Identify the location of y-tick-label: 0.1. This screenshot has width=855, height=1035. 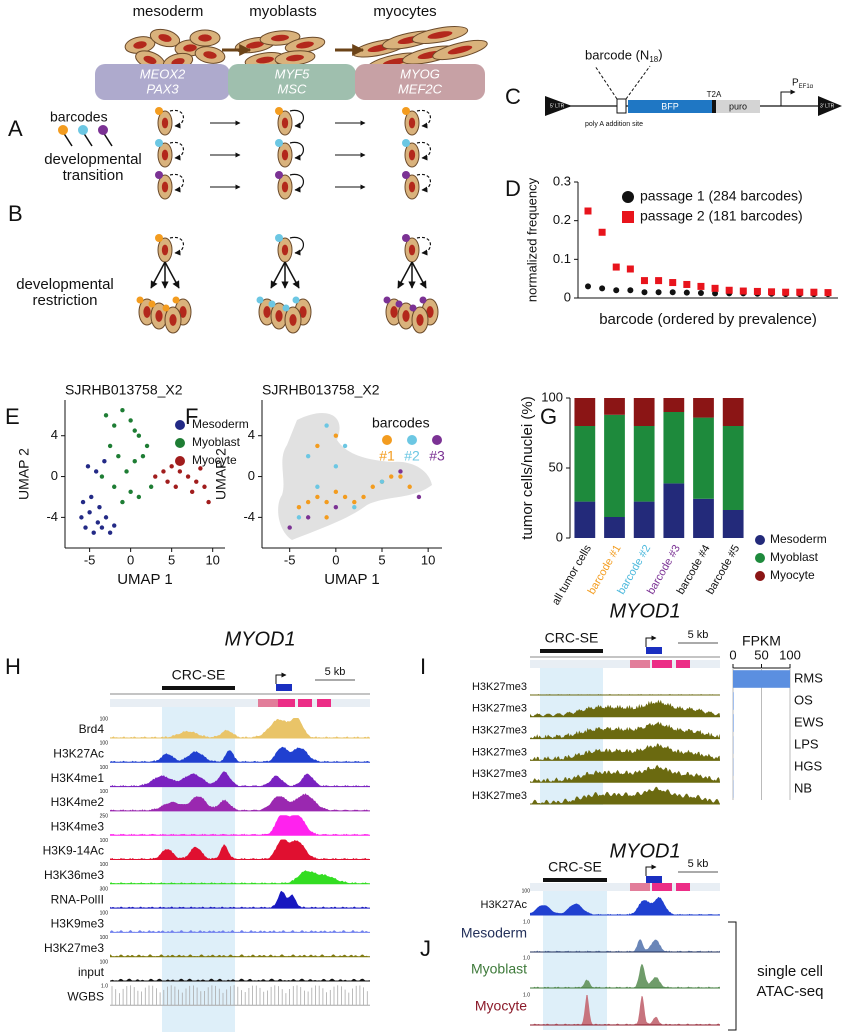
(562, 258).